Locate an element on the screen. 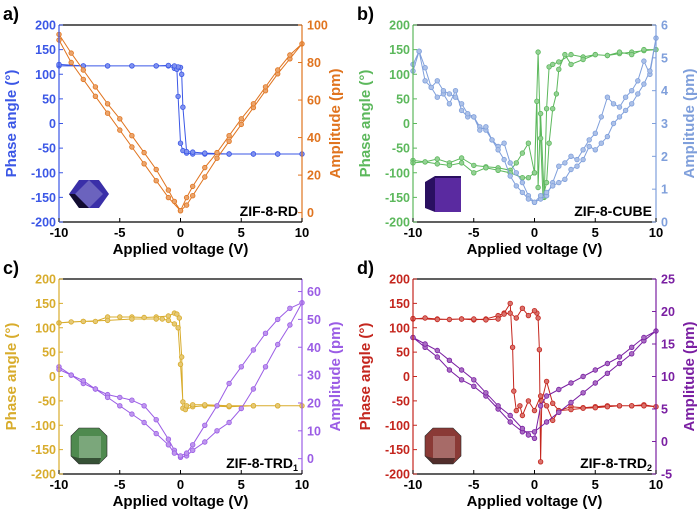  right-y-tick-label: 60 is located at coordinates (314, 292).